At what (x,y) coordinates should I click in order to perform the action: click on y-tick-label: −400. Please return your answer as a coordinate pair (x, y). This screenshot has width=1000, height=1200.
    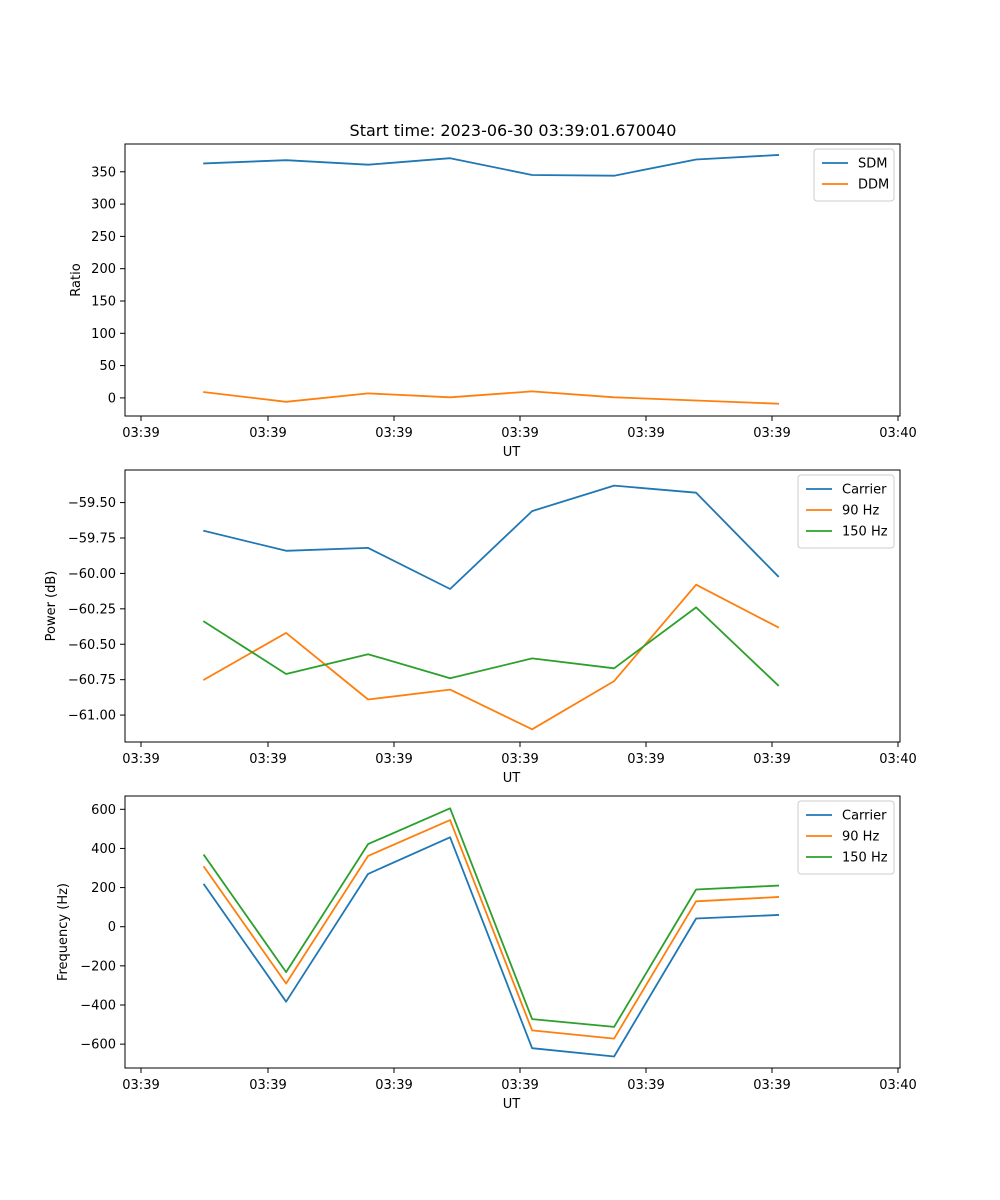
    Looking at the image, I should click on (98, 1005).